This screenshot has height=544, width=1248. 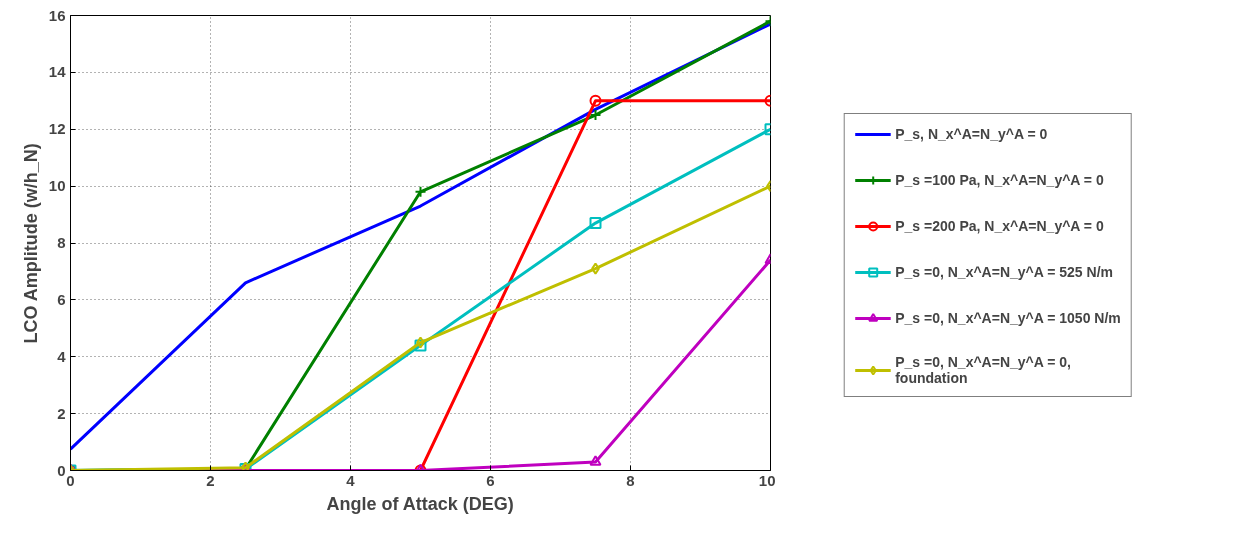 I want to click on y-tick-label: 12, so click(x=57, y=129).